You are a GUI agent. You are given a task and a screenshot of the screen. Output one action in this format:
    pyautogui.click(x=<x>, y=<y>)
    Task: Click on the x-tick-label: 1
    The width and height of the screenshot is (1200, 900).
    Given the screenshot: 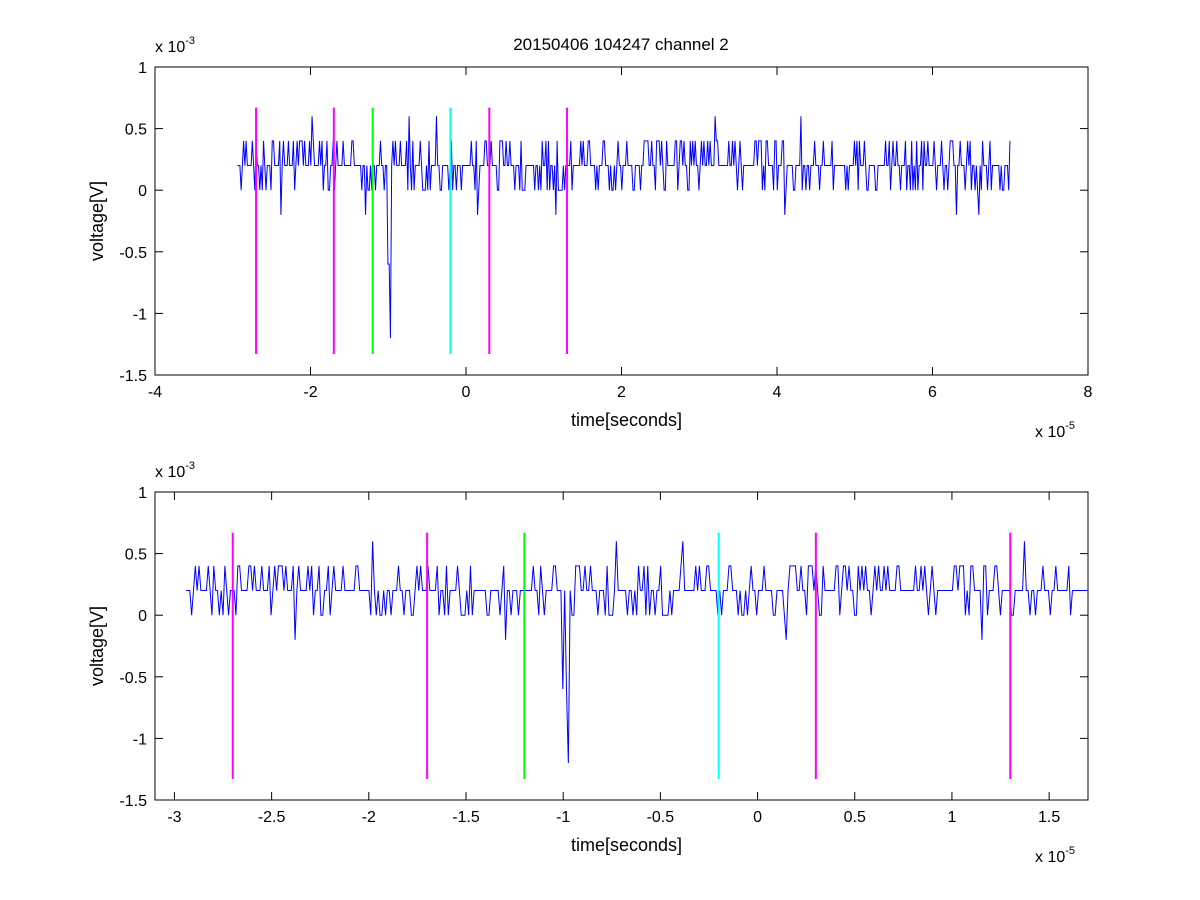 What is the action you would take?
    pyautogui.click(x=951, y=817)
    